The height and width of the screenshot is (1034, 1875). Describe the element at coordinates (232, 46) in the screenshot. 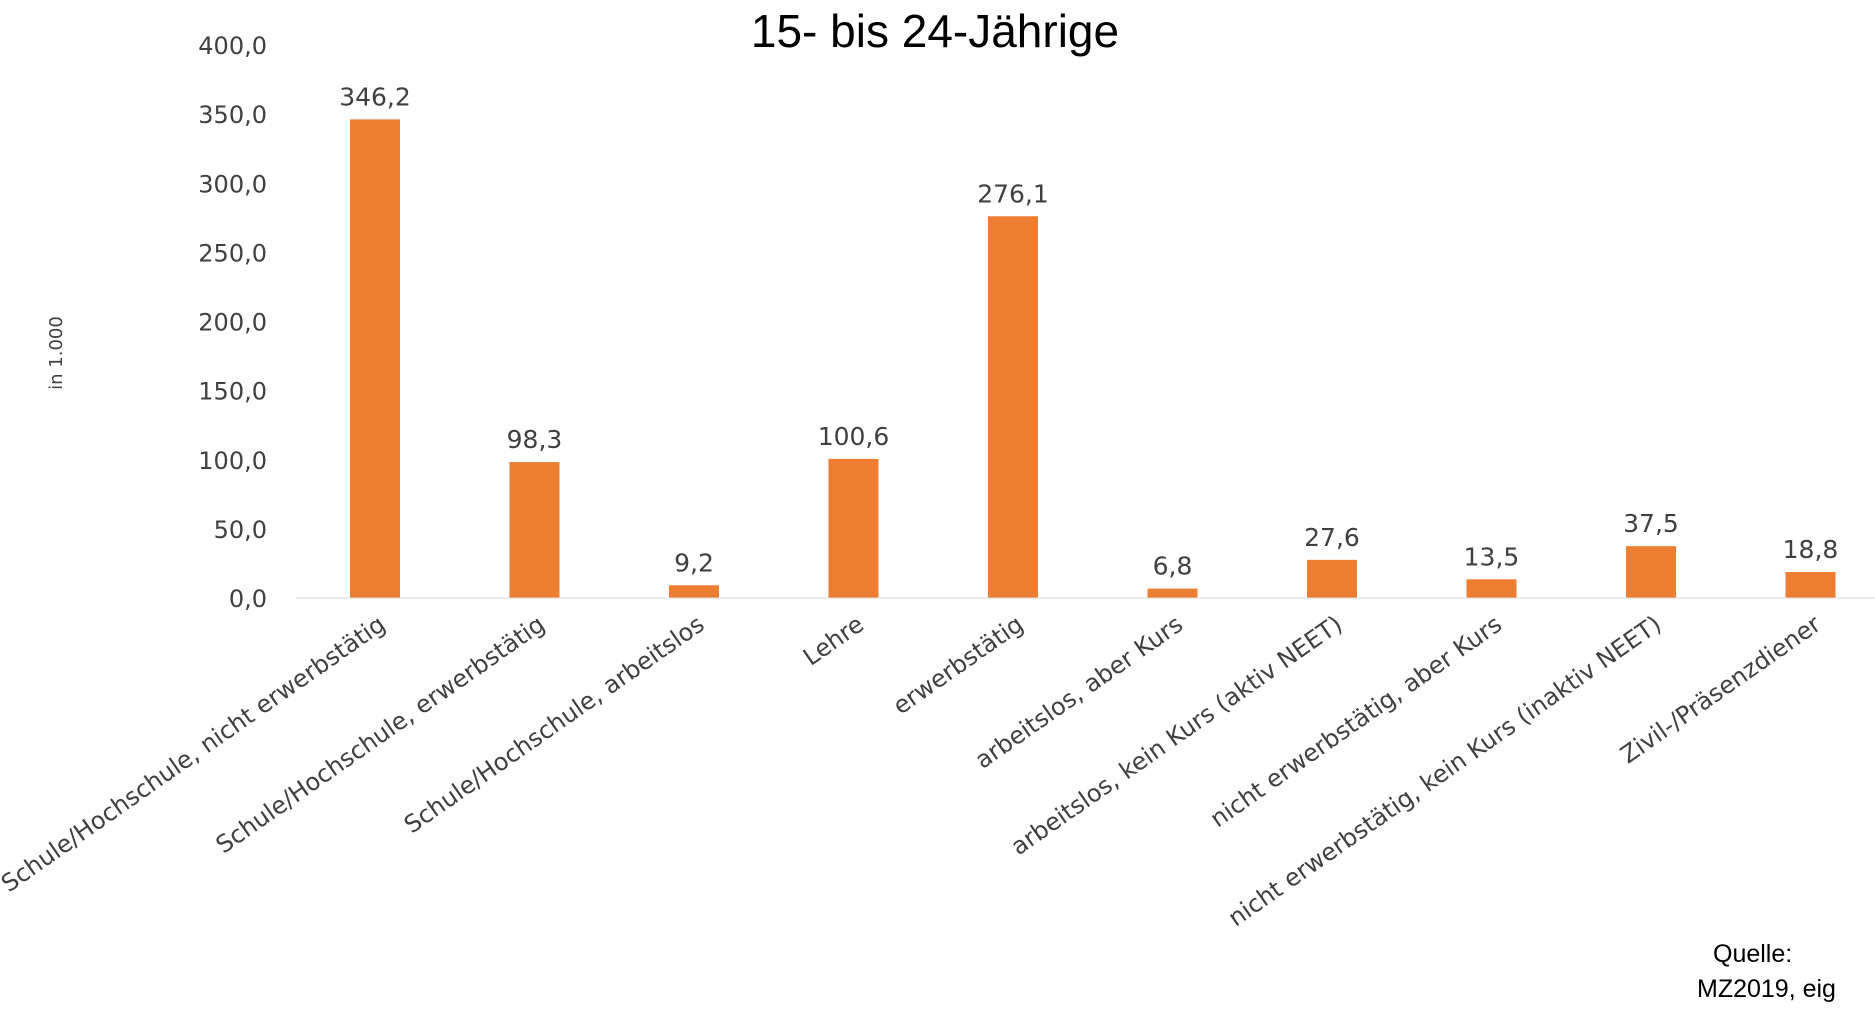

I see `y-tick-label: 400,0` at that location.